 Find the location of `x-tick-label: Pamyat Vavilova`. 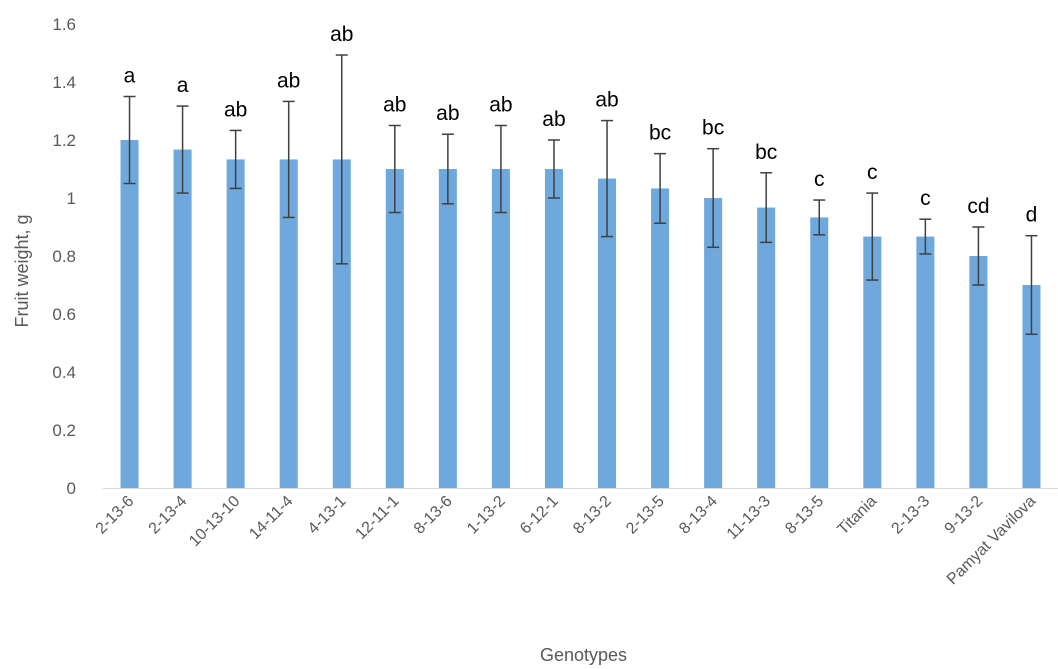

x-tick-label: Pamyat Vavilova is located at coordinates (992, 541).